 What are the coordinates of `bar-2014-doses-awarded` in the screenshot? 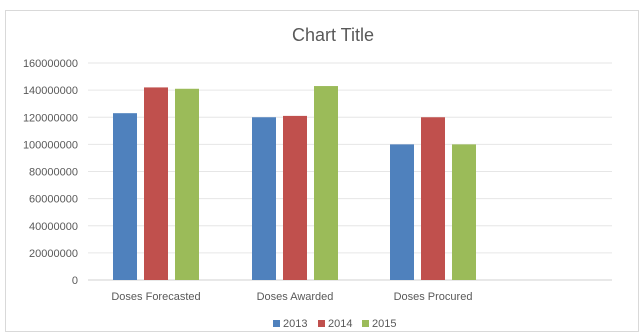 It's located at (295, 197).